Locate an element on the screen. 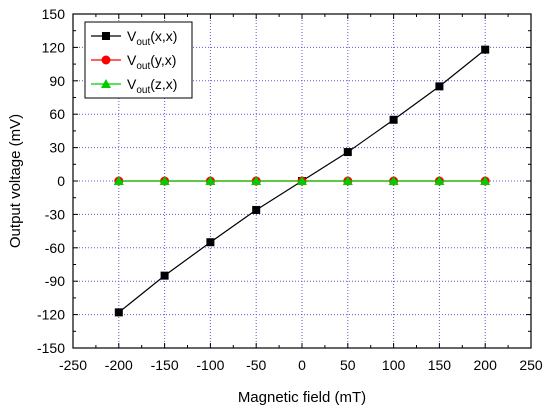 The height and width of the screenshot is (415, 550). y-tick-label: 120 is located at coordinates (54, 47).